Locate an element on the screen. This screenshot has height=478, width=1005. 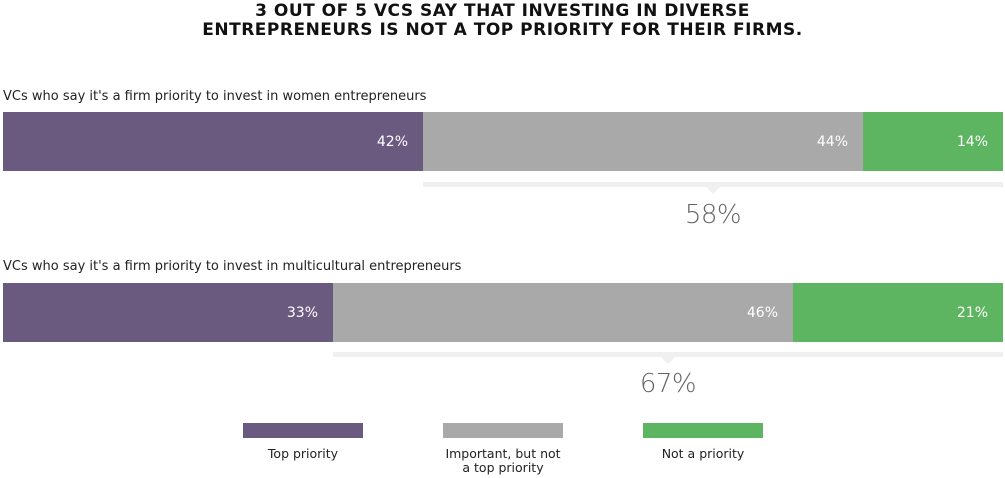
bar-segment-2: 46% is located at coordinates (563, 312).